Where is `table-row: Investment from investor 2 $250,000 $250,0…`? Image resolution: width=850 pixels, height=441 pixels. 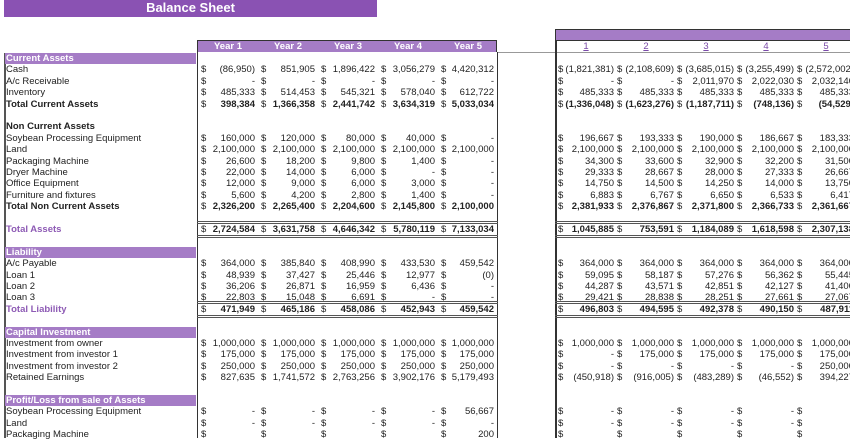
table-row: Investment from investor 2 $250,000 $250,0… is located at coordinates (425, 366).